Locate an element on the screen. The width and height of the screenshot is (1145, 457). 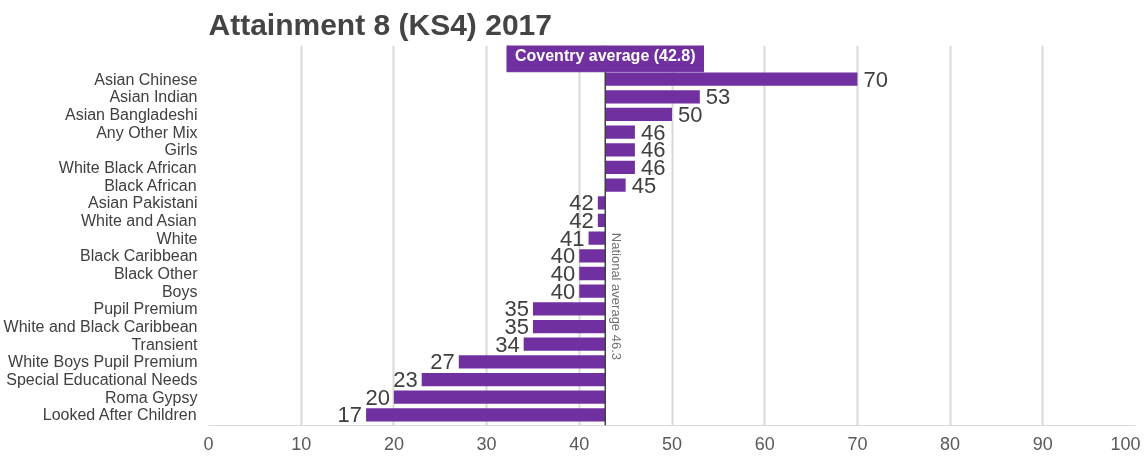
data-label: 50 is located at coordinates (690, 114).